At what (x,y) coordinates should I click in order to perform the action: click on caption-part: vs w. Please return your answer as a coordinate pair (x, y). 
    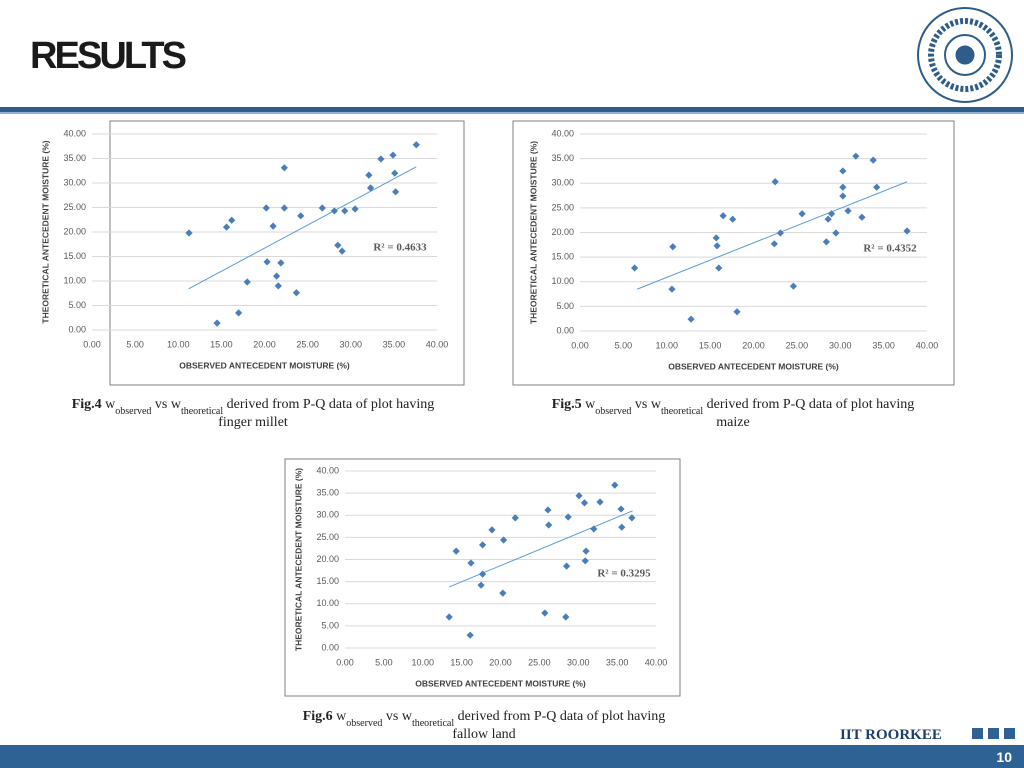
    Looking at the image, I should click on (166, 404).